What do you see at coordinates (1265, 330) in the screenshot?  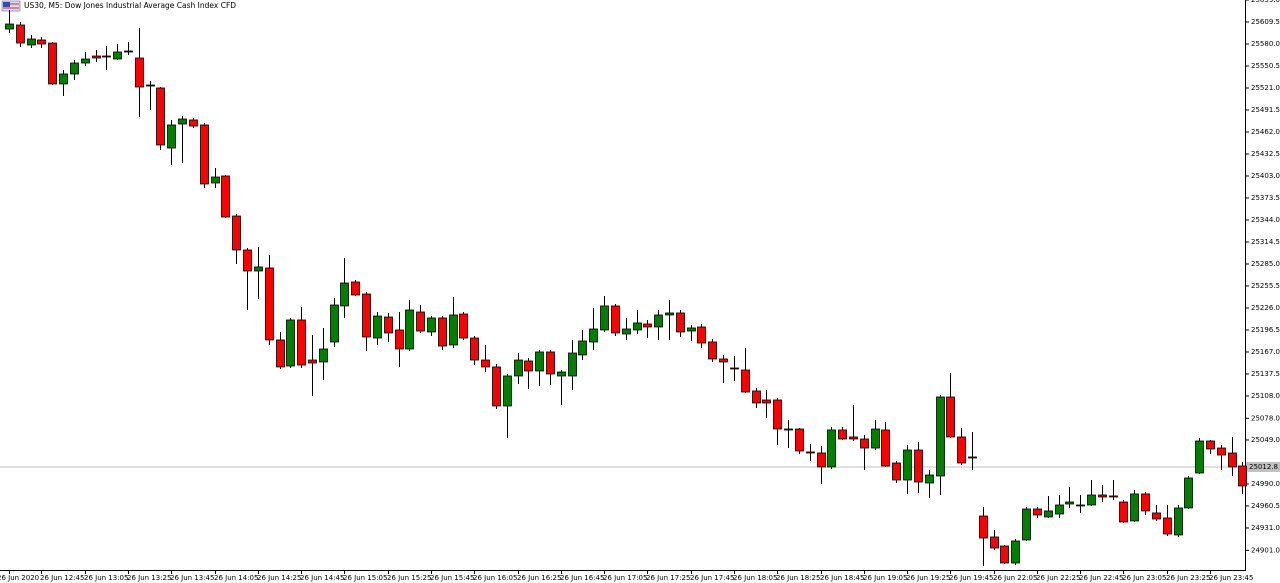 I see `y-tick-label: 25196.5` at bounding box center [1265, 330].